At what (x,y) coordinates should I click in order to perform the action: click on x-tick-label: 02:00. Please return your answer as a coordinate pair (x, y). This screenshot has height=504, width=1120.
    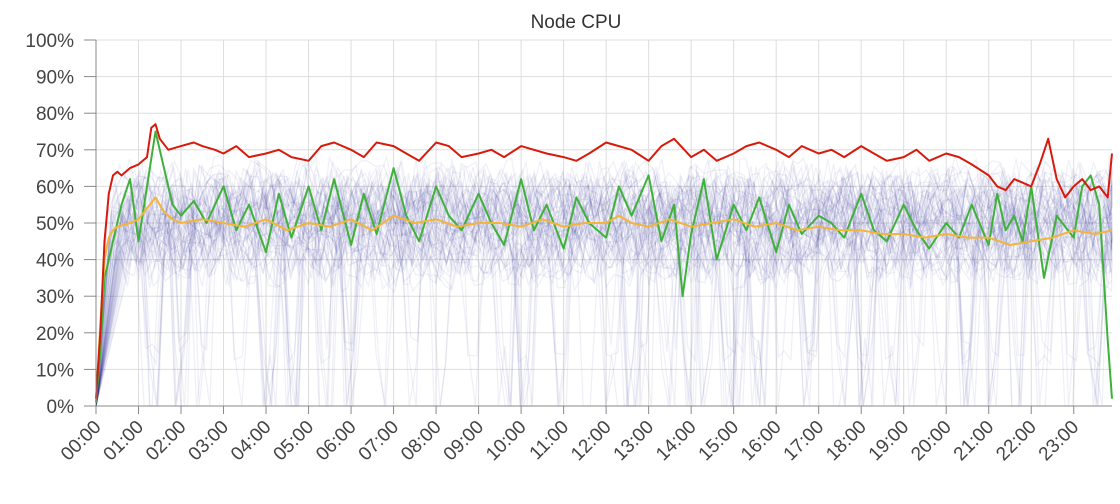
    Looking at the image, I should click on (166, 441).